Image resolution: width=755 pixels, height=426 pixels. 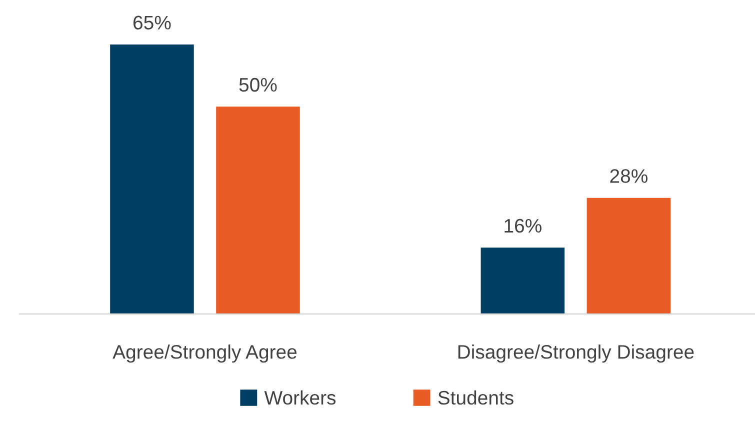 I want to click on legend-label: Workers, so click(x=300, y=397).